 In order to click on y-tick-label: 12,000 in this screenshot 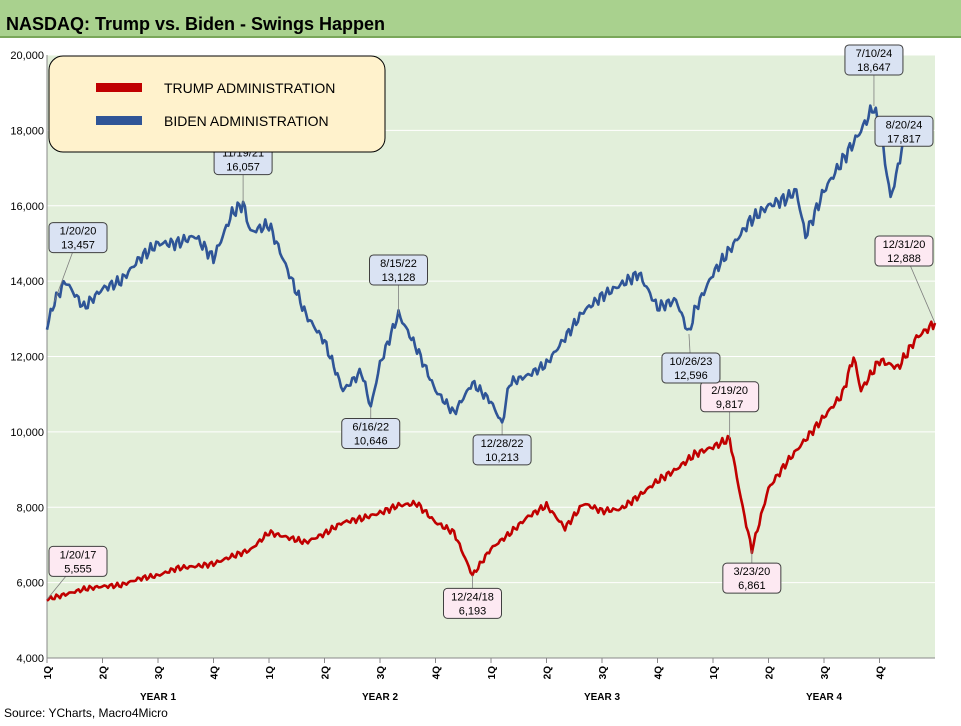, I will do `click(27, 358)`.